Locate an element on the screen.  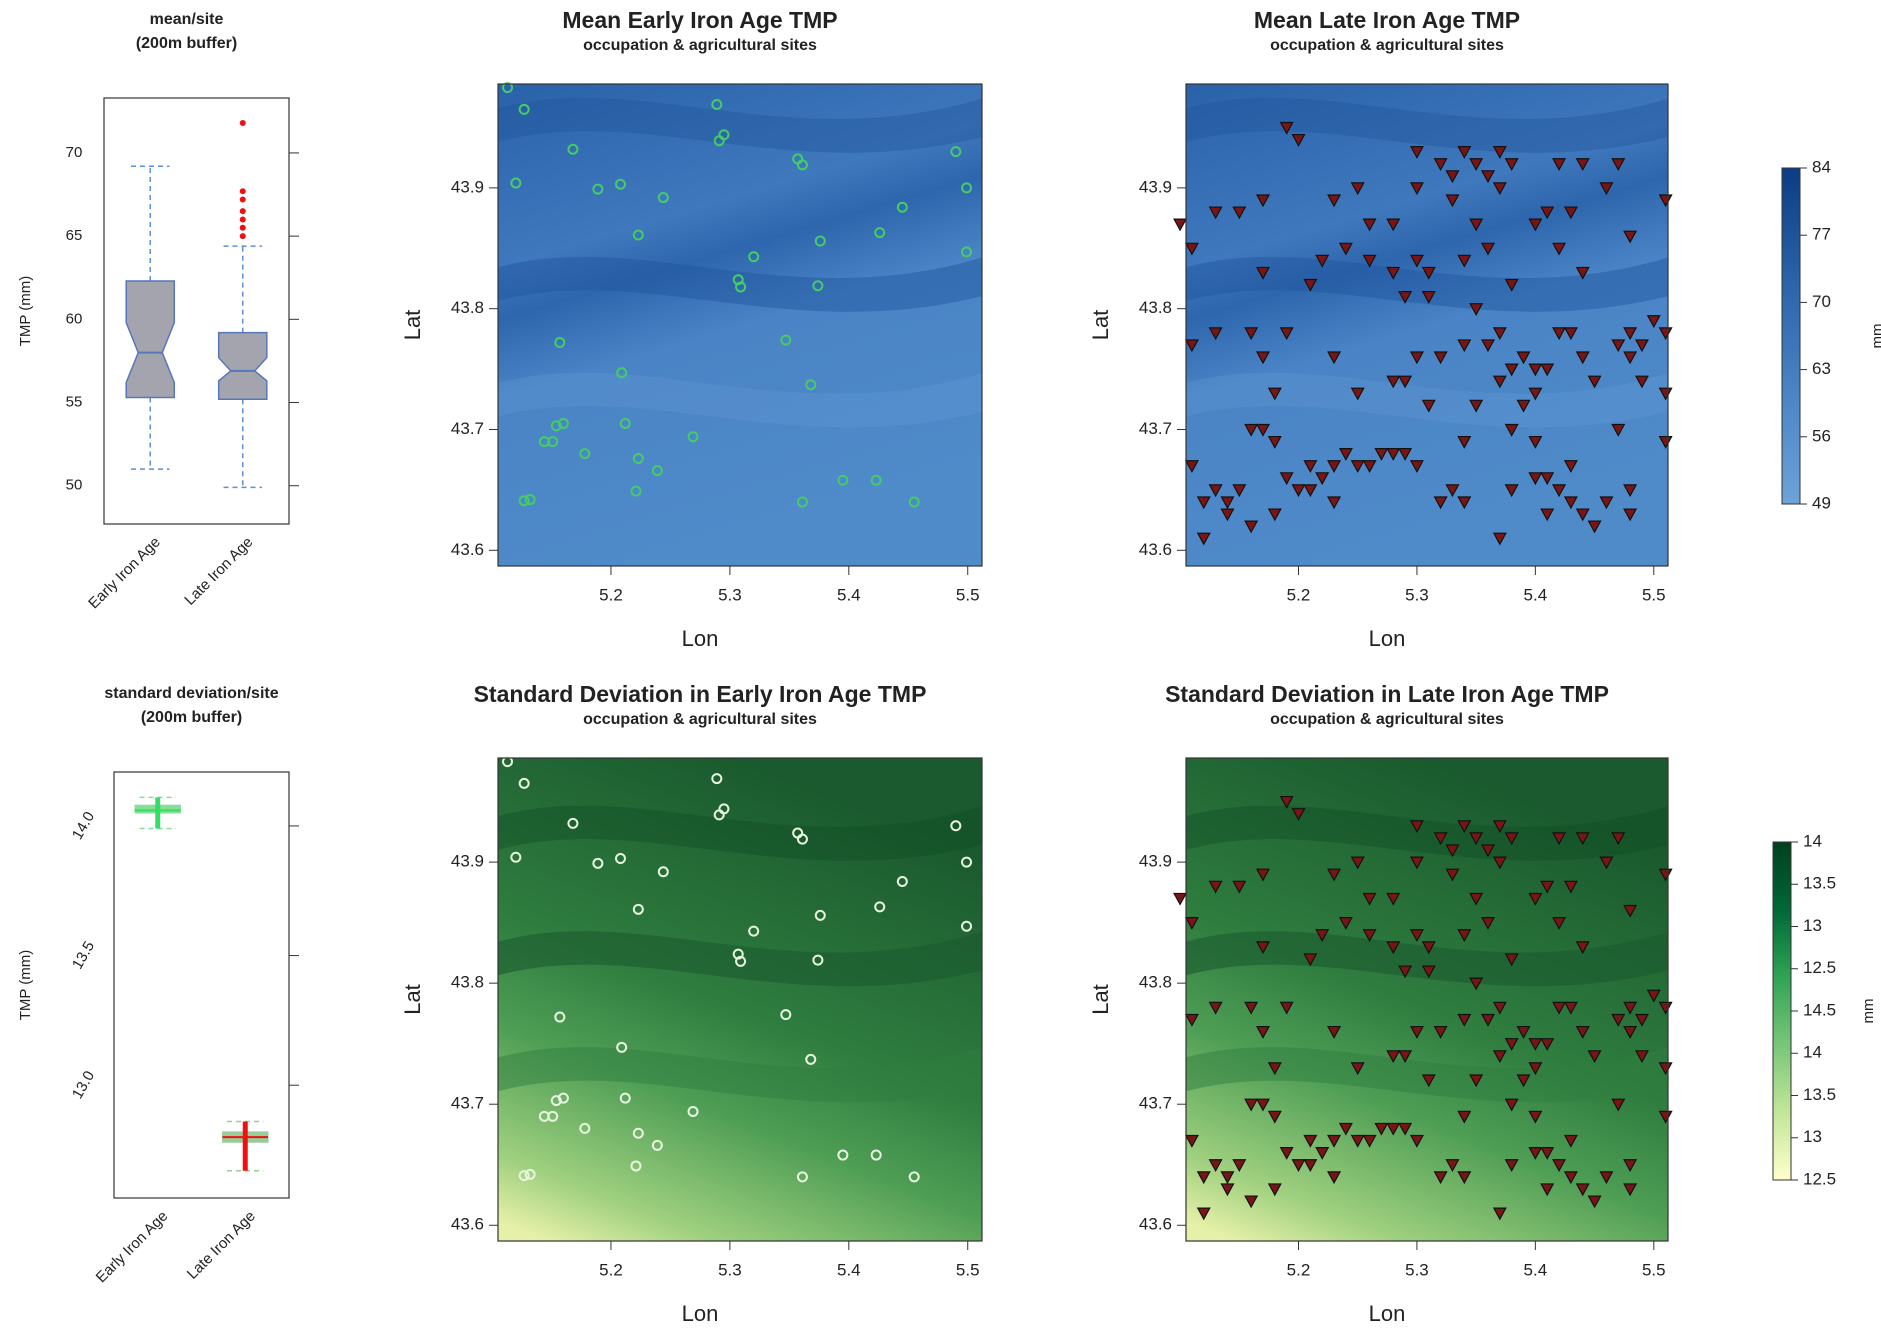
y-axis-label: TMP (mm) is located at coordinates (25, 985).